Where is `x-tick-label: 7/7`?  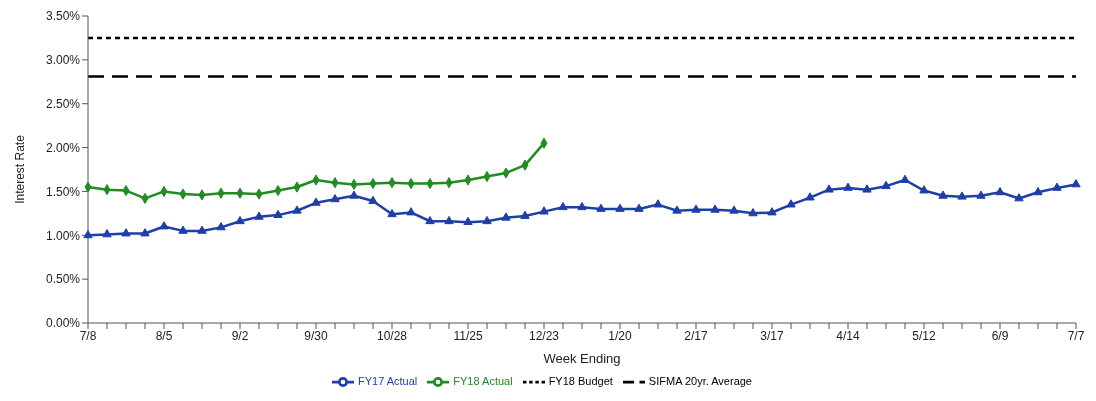
x-tick-label: 7/7 is located at coordinates (1076, 335).